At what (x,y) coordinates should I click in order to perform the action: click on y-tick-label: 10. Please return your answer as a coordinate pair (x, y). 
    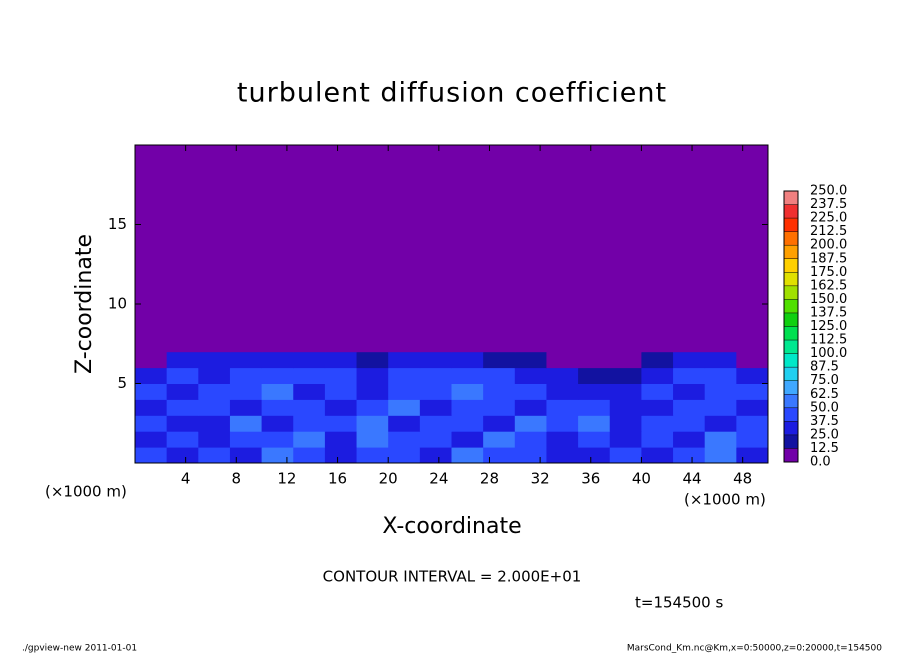
    Looking at the image, I should click on (117, 304).